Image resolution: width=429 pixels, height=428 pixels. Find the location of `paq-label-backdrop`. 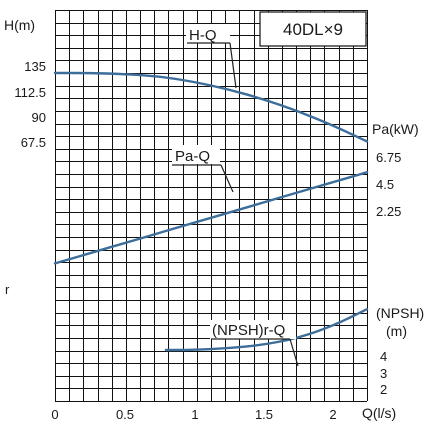

paq-label-backdrop is located at coordinates (196, 154).